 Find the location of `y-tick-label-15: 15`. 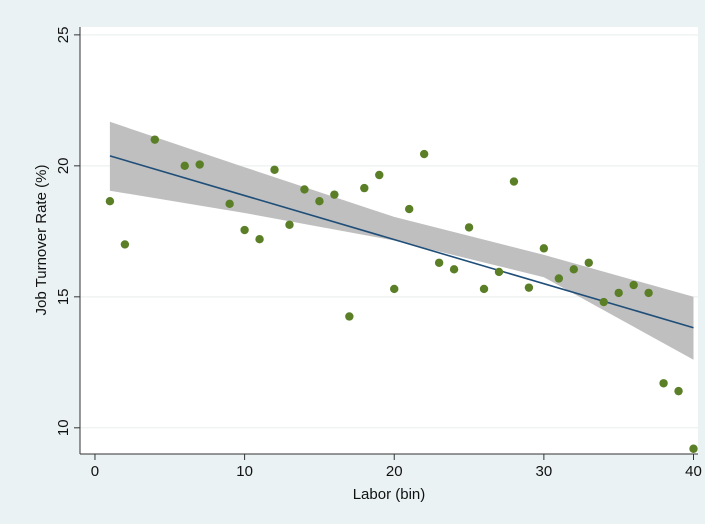

y-tick-label-15: 15 is located at coordinates (63, 296).